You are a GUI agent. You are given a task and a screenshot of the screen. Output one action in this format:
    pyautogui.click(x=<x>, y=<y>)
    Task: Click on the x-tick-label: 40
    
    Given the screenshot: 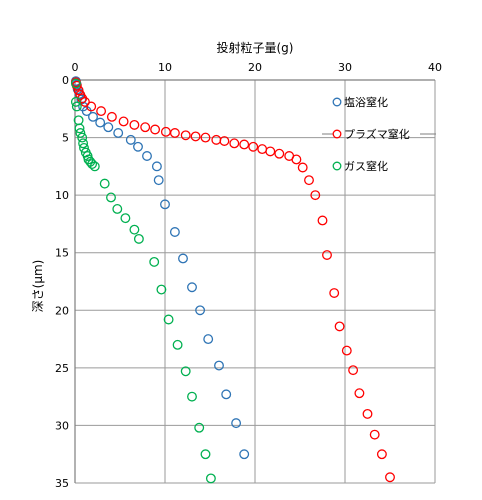 What is the action you would take?
    pyautogui.click(x=435, y=67)
    